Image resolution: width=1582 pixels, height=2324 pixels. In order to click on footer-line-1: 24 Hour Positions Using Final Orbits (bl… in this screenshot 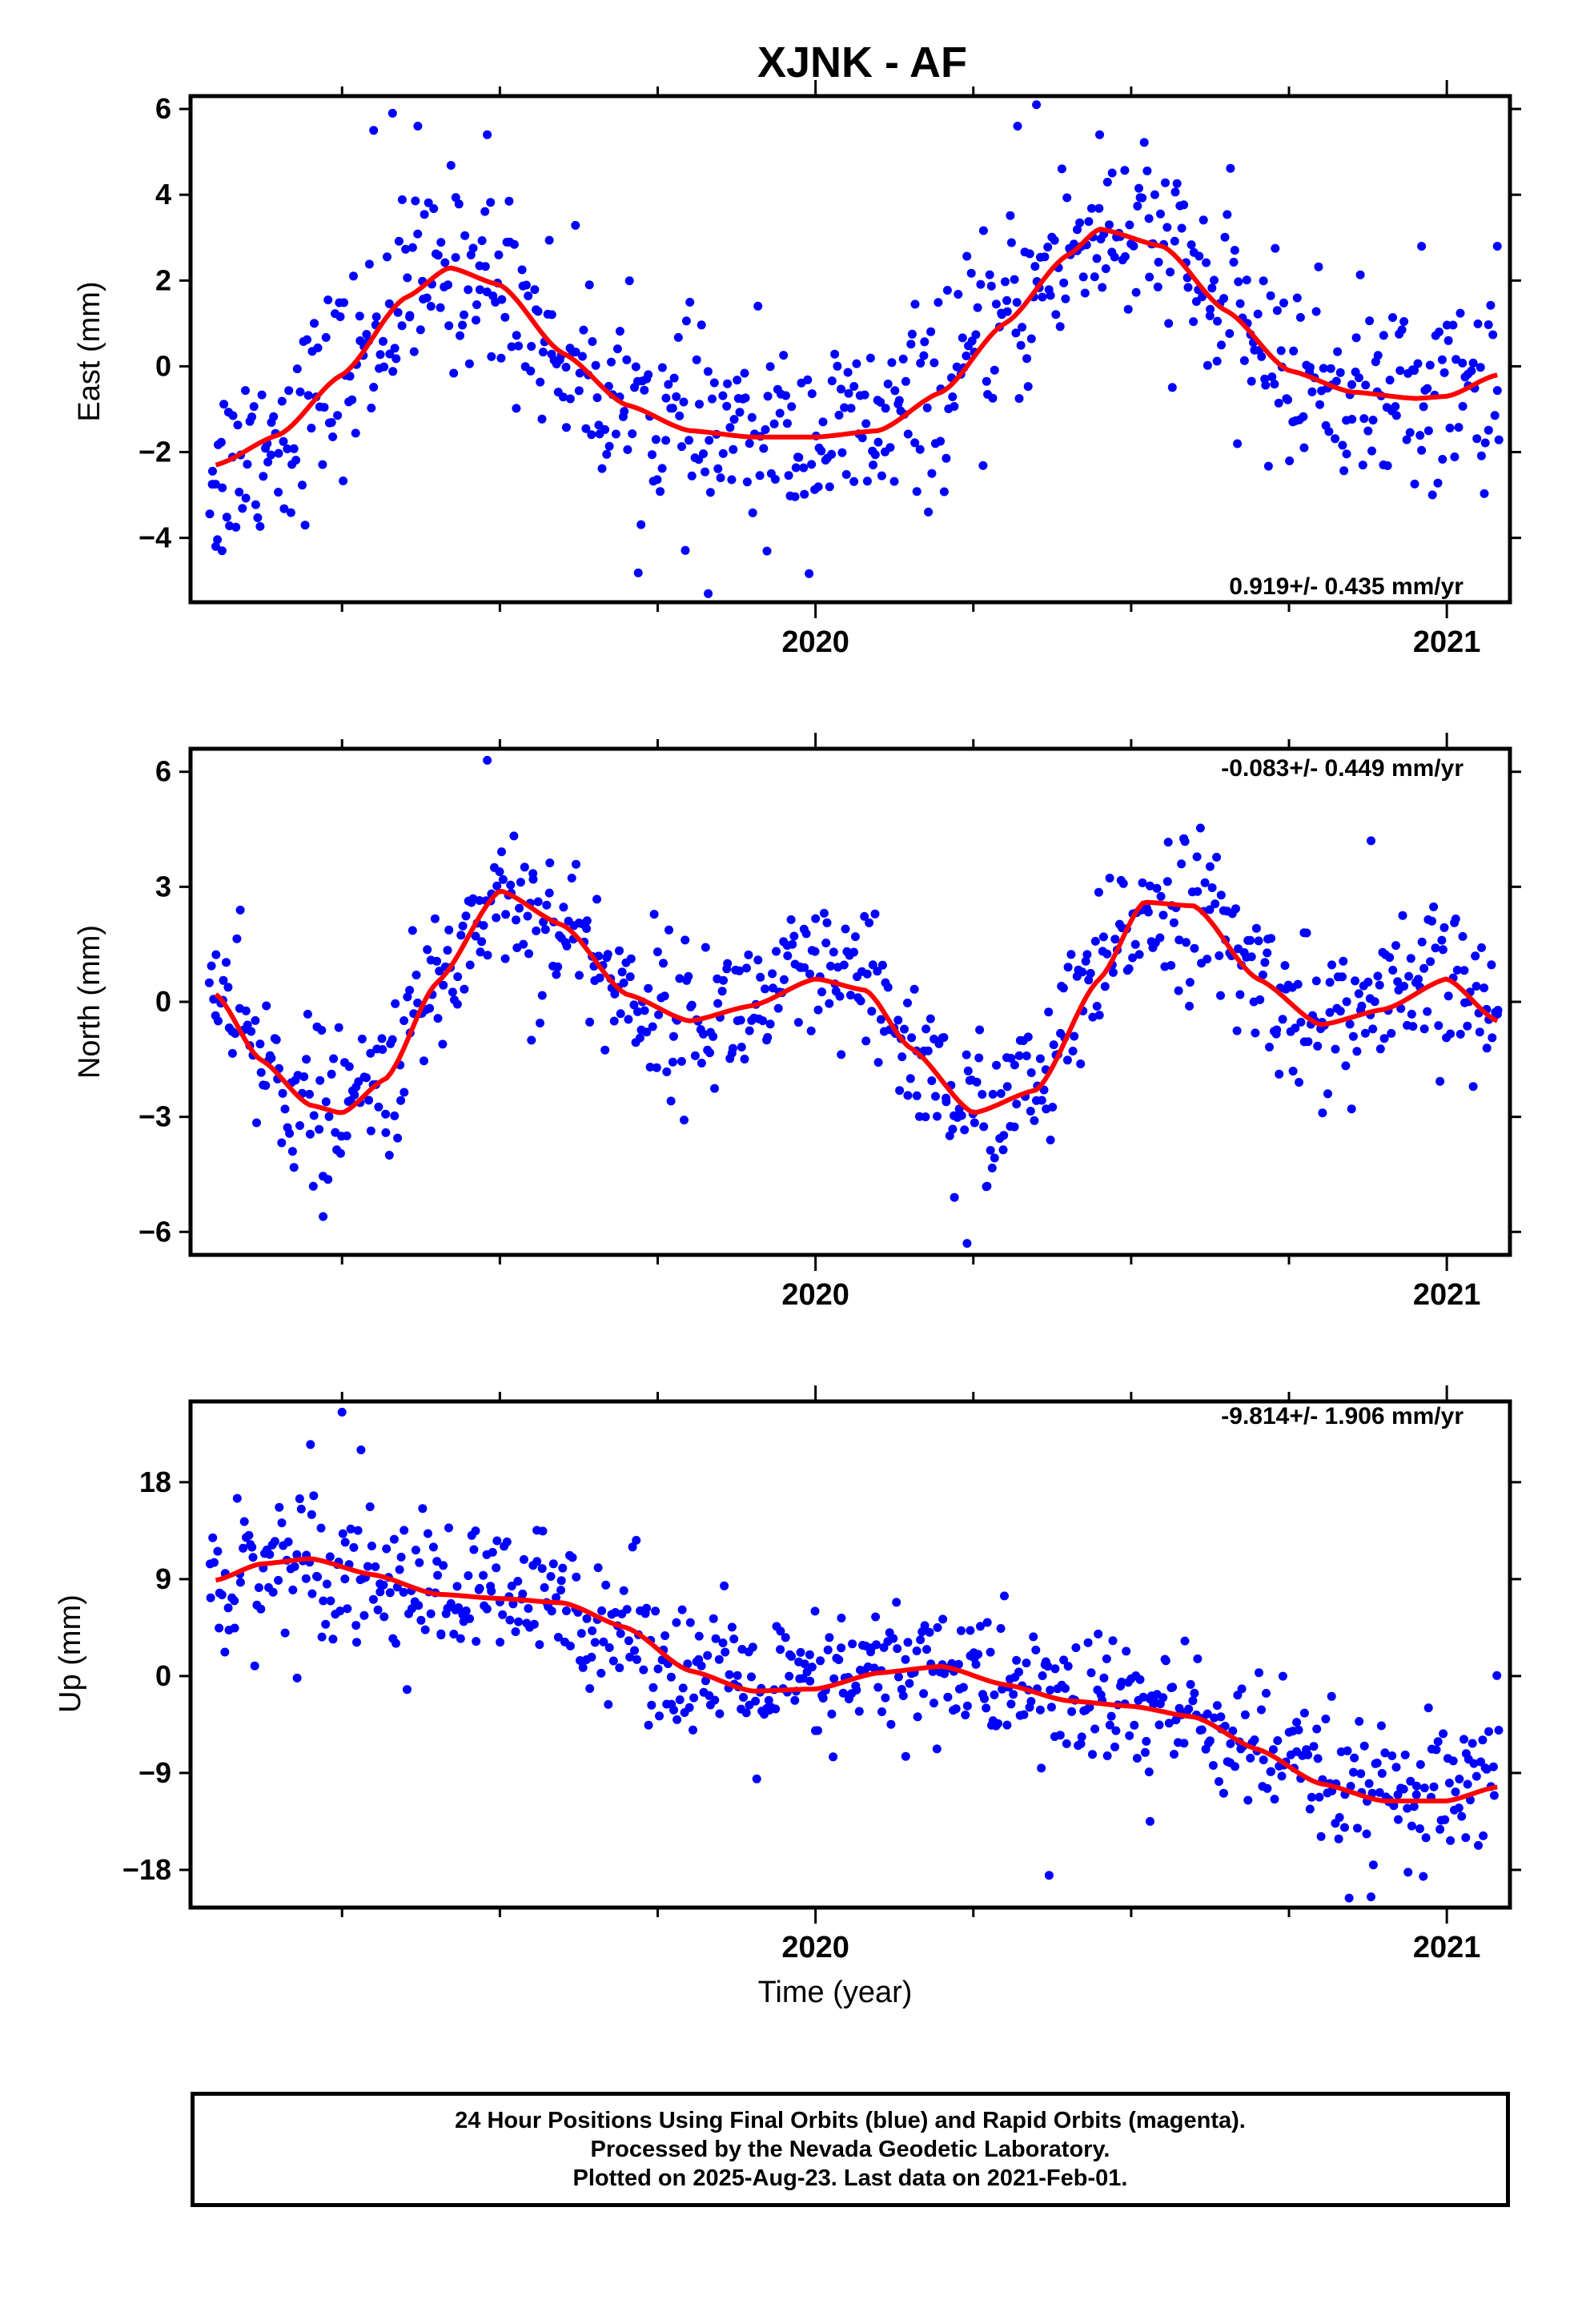, I will do `click(850, 2120)`.